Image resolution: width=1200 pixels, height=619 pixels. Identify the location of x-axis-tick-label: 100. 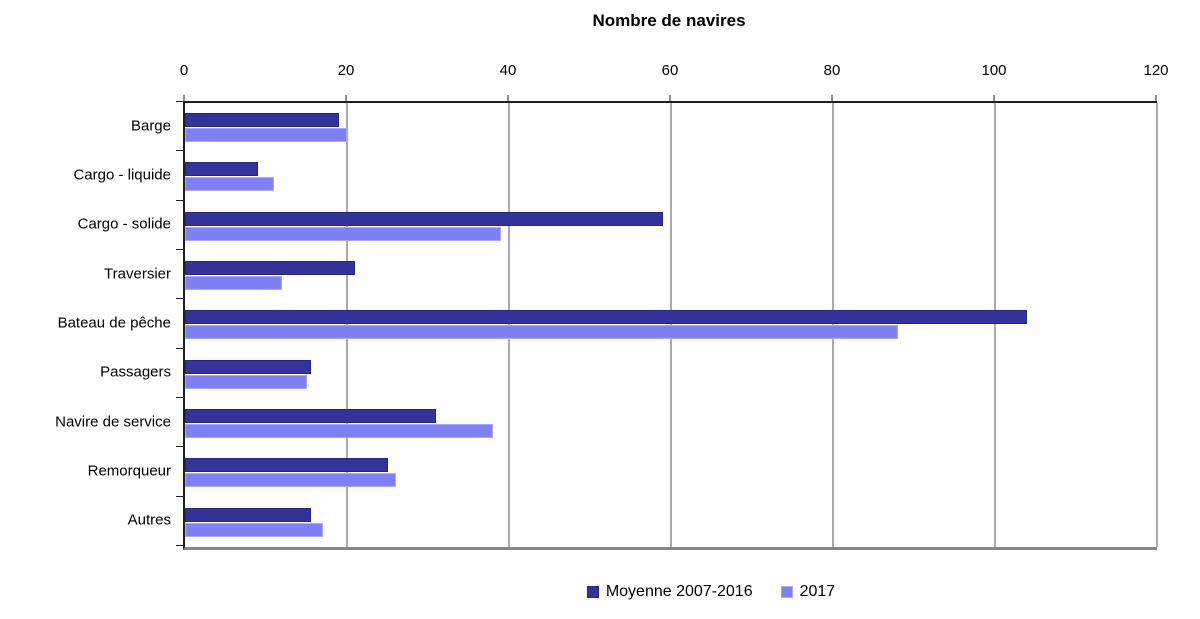
(994, 70).